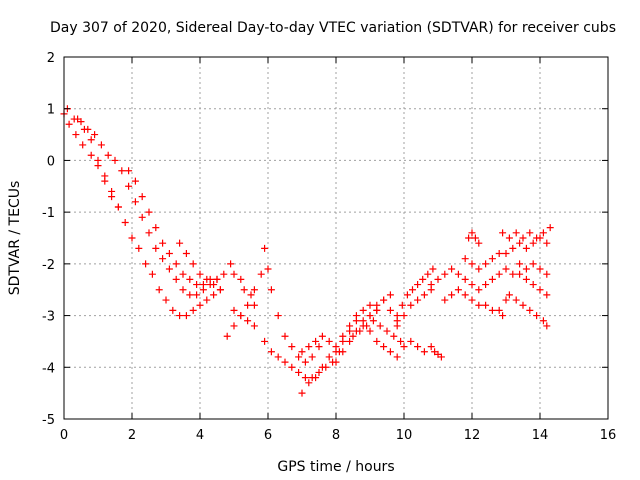 This screenshot has height=480, width=640. Describe the element at coordinates (335, 467) in the screenshot. I see `x-axis-label: GPS time / hours` at that location.